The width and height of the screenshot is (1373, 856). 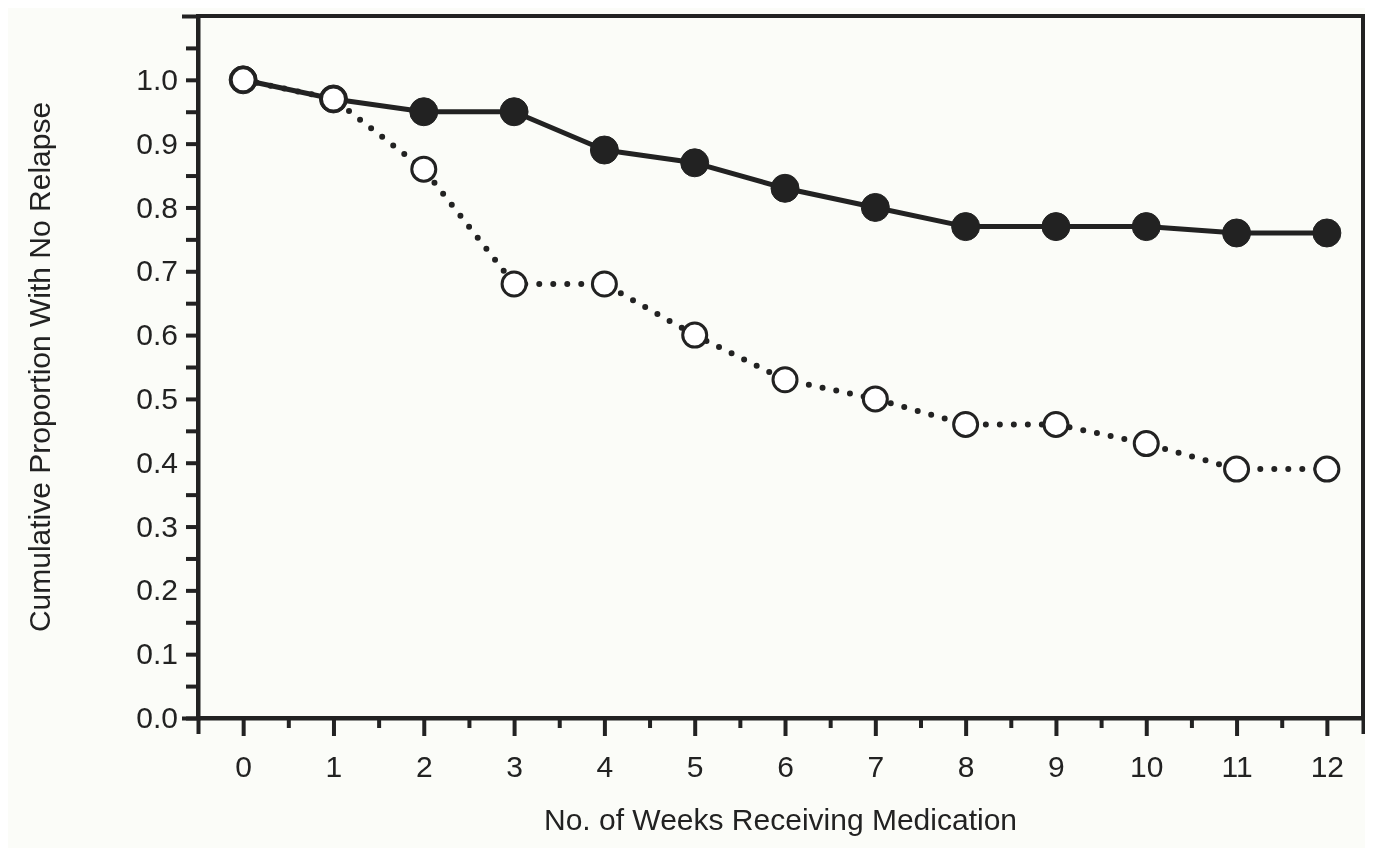 I want to click on x-tick-label: 11, so click(x=1237, y=767).